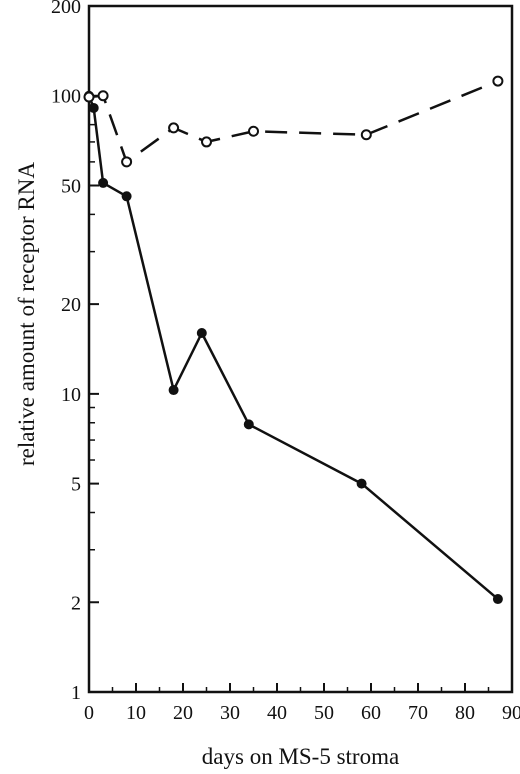 The image size is (520, 774). I want to click on y-tick-label: 200, so click(66, 9).